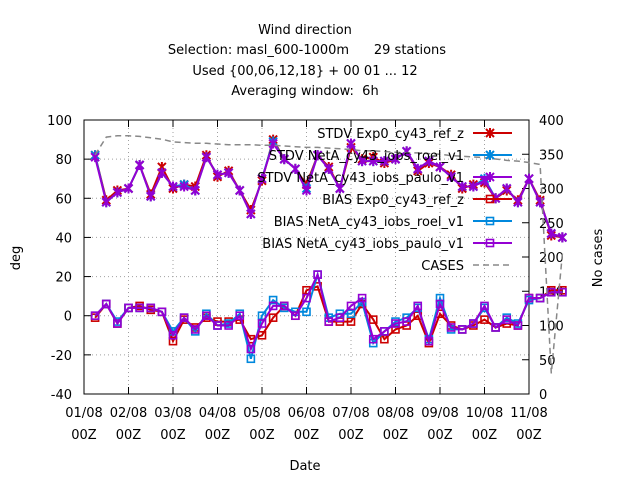 The image size is (640, 480). I want to click on y2-axis-label: No cases, so click(598, 258).